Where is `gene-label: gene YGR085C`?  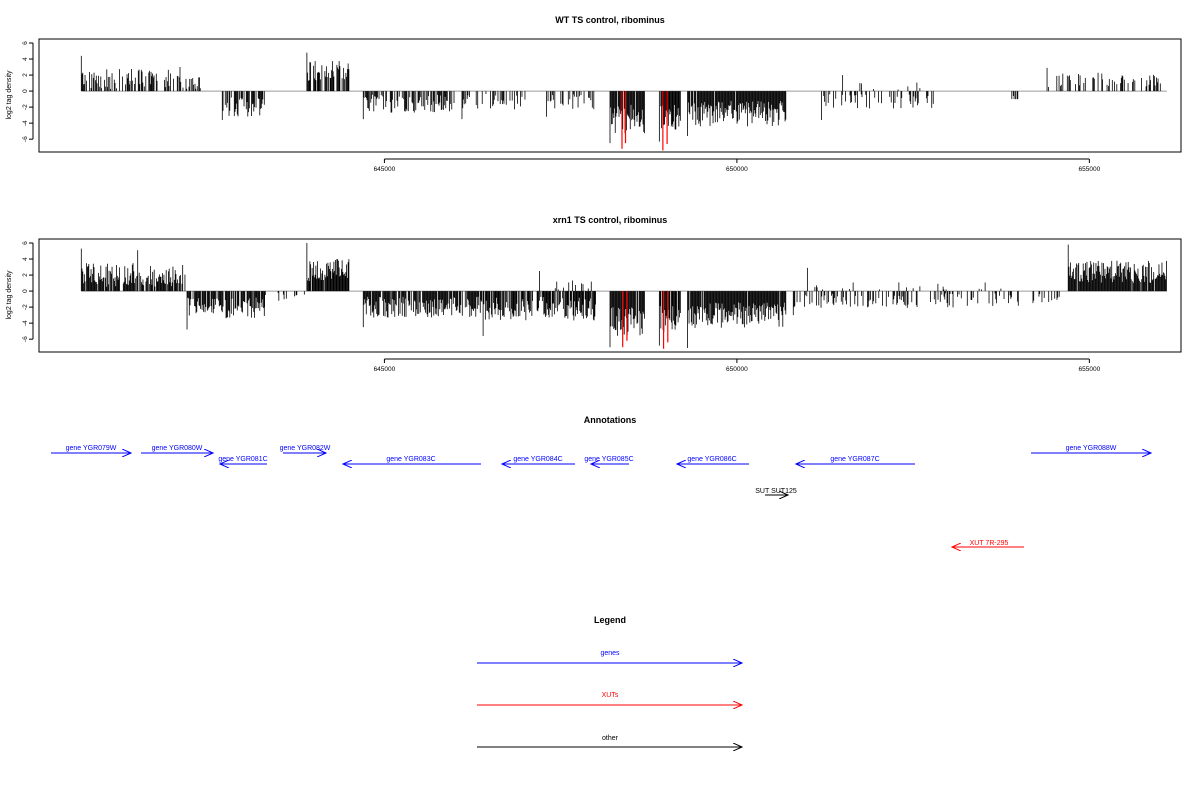
gene-label: gene YGR085C is located at coordinates (608, 459).